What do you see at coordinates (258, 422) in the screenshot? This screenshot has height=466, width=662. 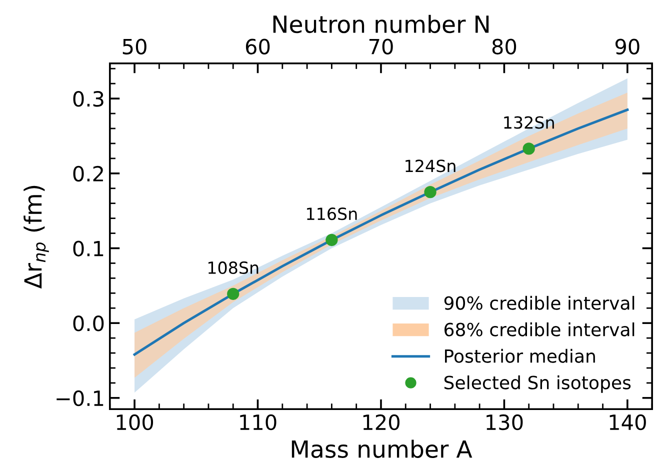 I see `x-tick-label: 110` at bounding box center [258, 422].